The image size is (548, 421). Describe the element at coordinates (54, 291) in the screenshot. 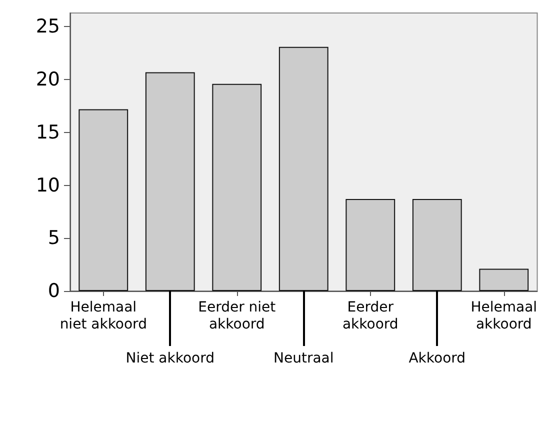

I see `y-tick-label: 0` at that location.